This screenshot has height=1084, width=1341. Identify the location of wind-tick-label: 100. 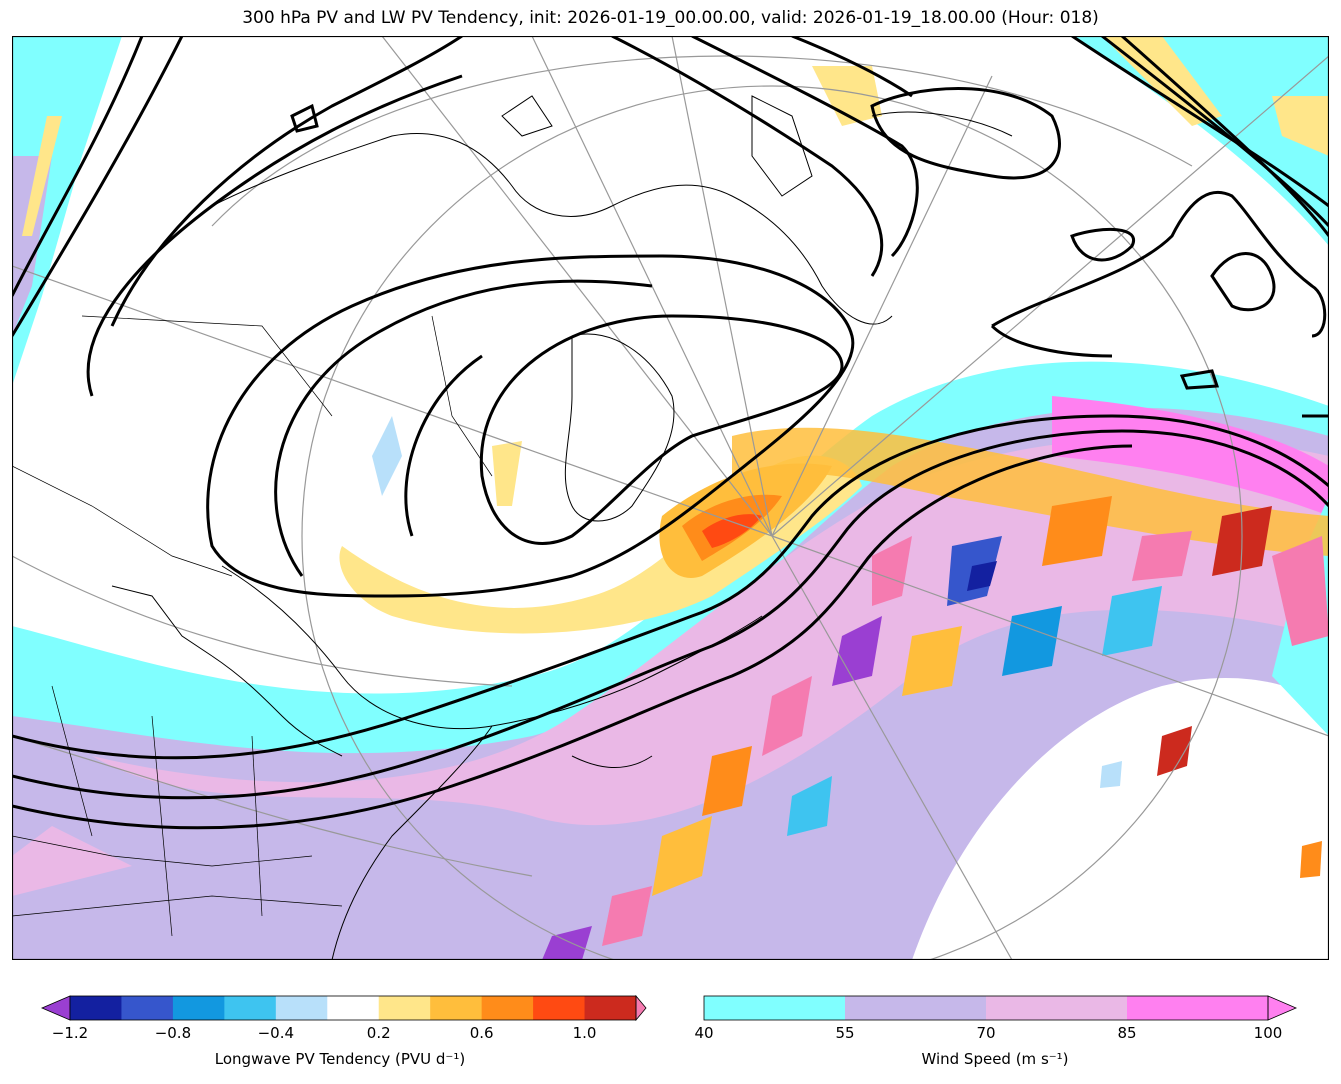
(1268, 1033).